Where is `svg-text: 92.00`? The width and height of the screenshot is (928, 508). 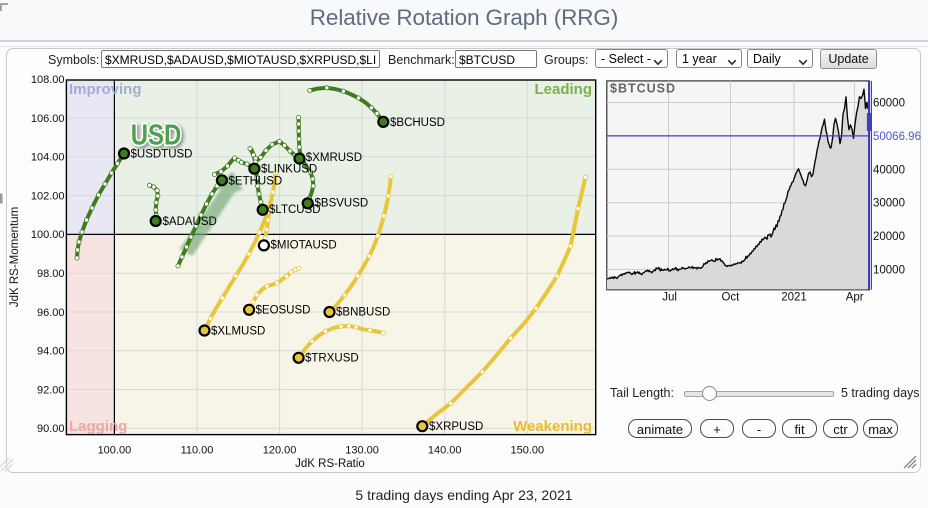 svg-text: 92.00 is located at coordinates (51, 390).